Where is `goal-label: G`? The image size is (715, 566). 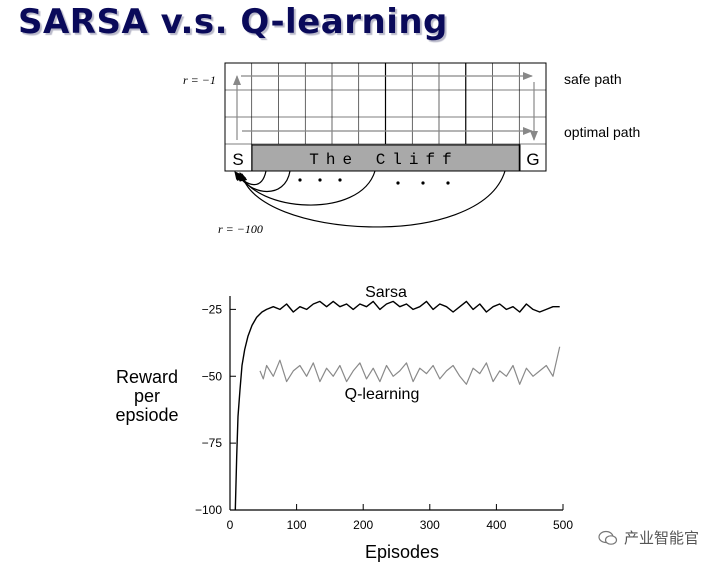
goal-label: G is located at coordinates (532, 159).